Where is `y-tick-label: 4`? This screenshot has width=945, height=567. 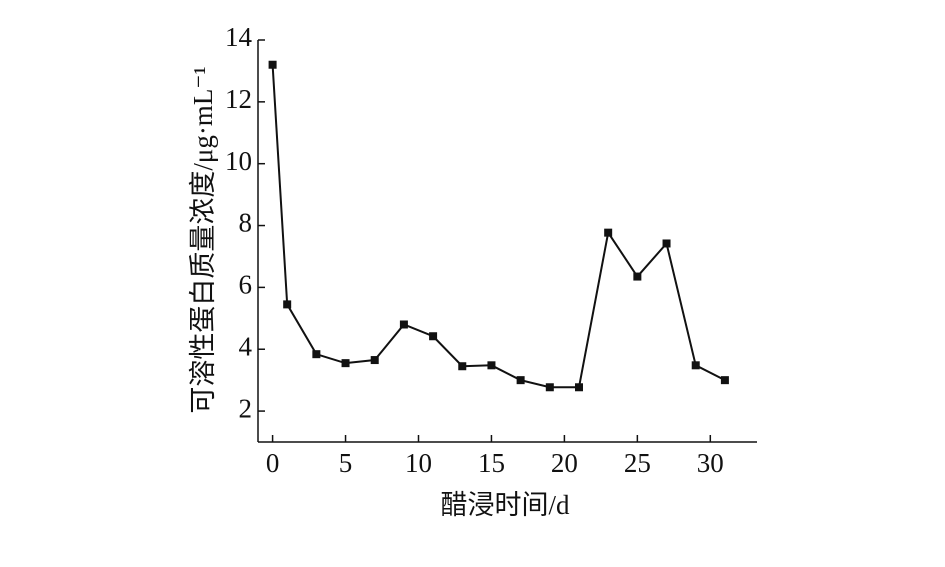 y-tick-label: 4 is located at coordinates (246, 346).